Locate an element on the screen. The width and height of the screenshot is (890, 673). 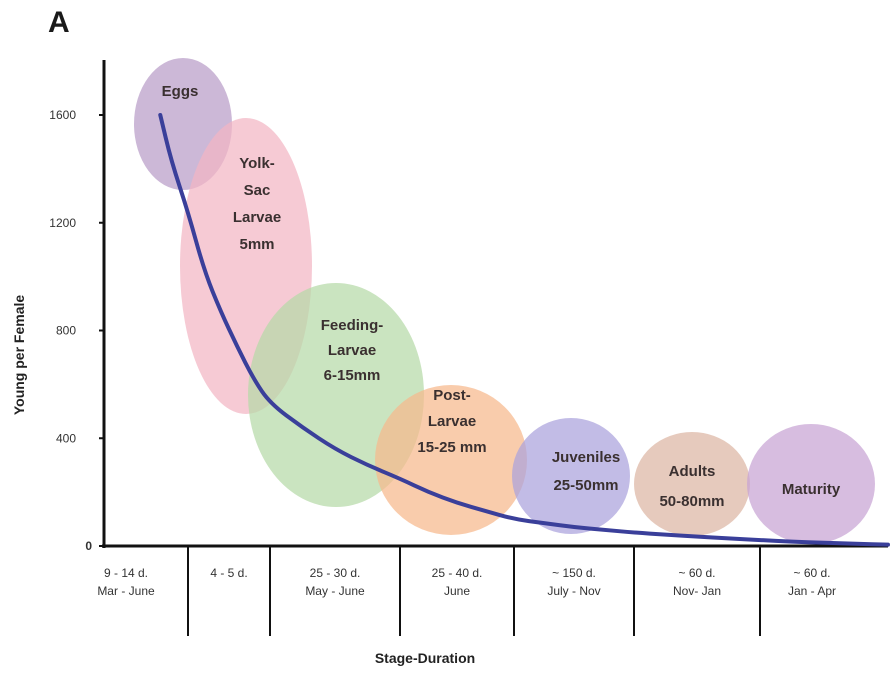
stage-label: Feeding- is located at coordinates (352, 325).